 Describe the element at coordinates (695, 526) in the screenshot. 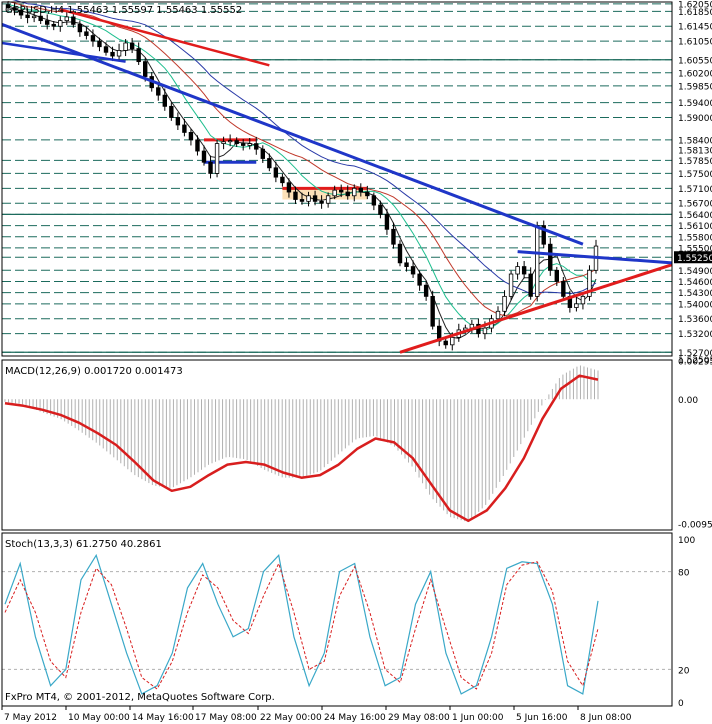

I see `macd-tick-label: -0.00952` at that location.